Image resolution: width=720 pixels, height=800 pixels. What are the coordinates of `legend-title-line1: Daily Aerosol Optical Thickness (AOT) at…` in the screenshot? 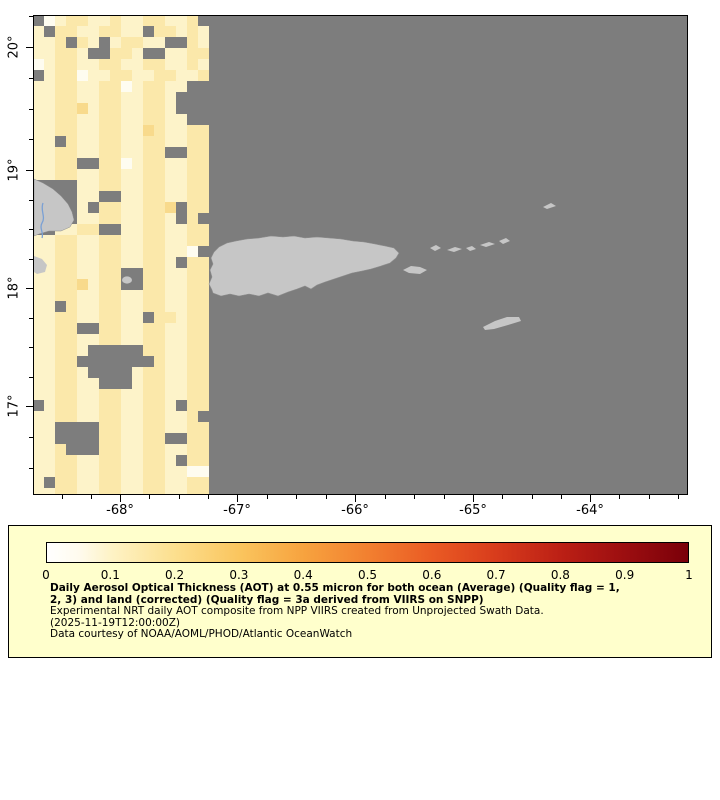 It's located at (335, 588).